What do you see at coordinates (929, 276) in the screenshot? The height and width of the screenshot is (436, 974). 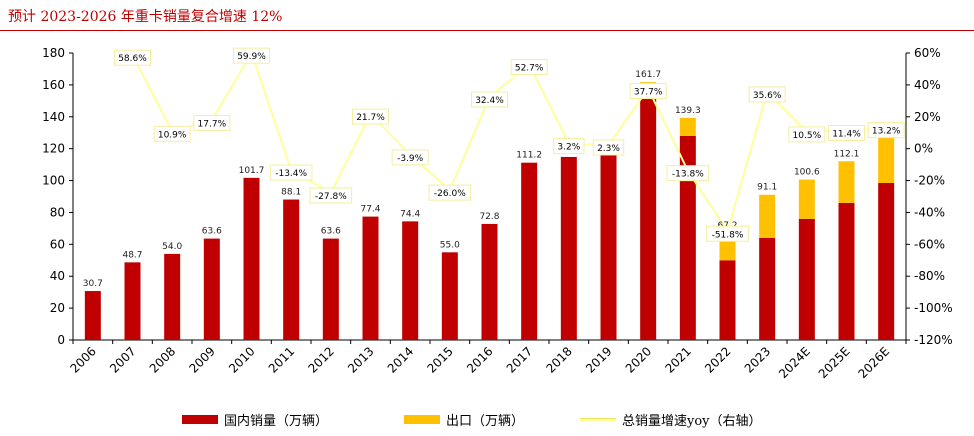 I see `y2-tick-label: -80%` at bounding box center [929, 276].